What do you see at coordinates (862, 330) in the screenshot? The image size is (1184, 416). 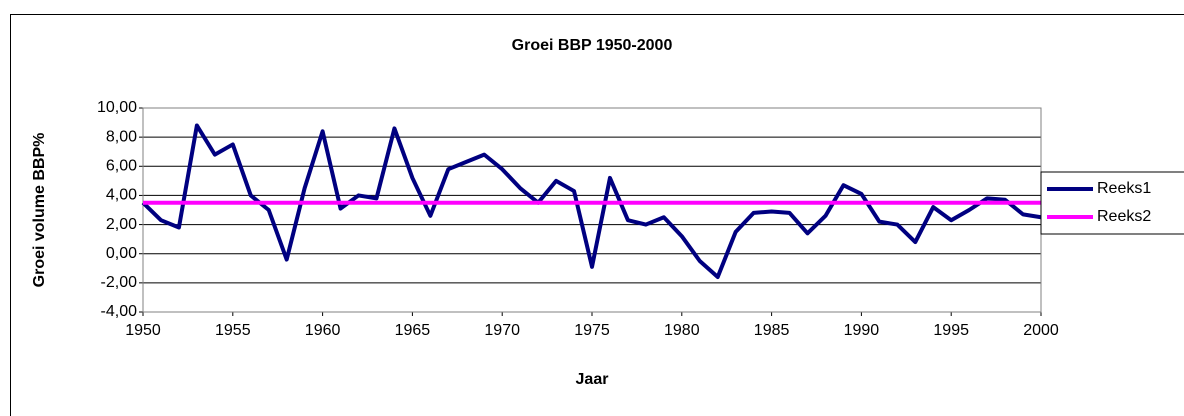 I see `x-tick-label: 1990` at bounding box center [862, 330].